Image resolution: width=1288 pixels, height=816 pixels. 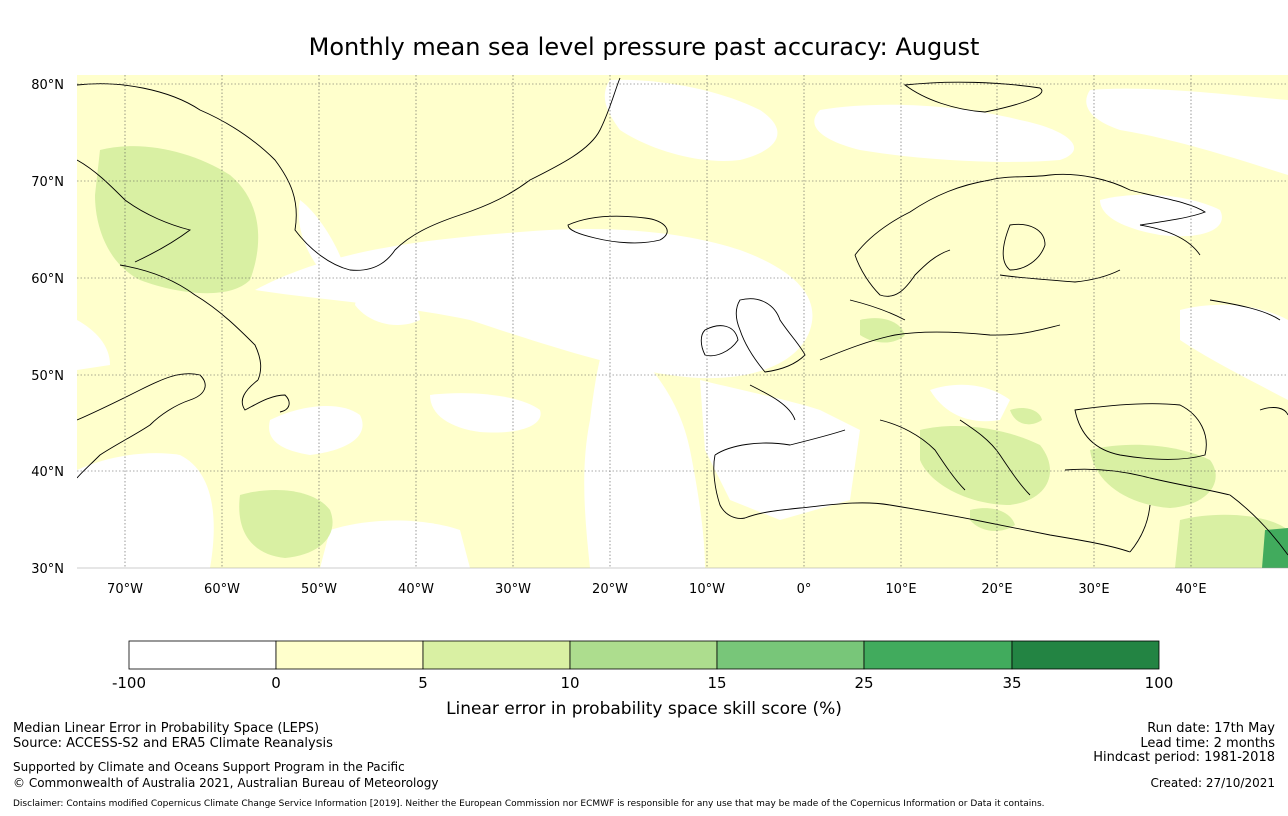 I want to click on lon-label: 40°W, so click(x=416, y=589).